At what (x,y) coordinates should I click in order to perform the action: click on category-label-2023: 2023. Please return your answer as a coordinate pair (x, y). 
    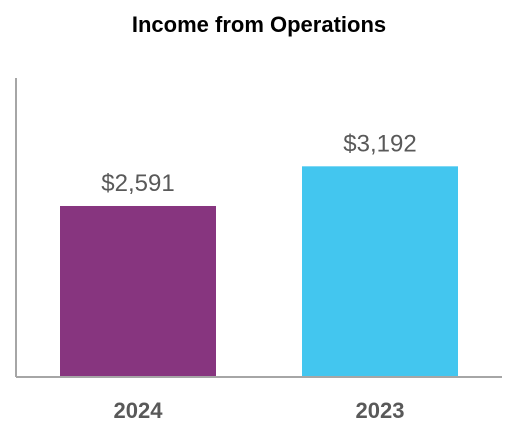
    Looking at the image, I should click on (380, 410).